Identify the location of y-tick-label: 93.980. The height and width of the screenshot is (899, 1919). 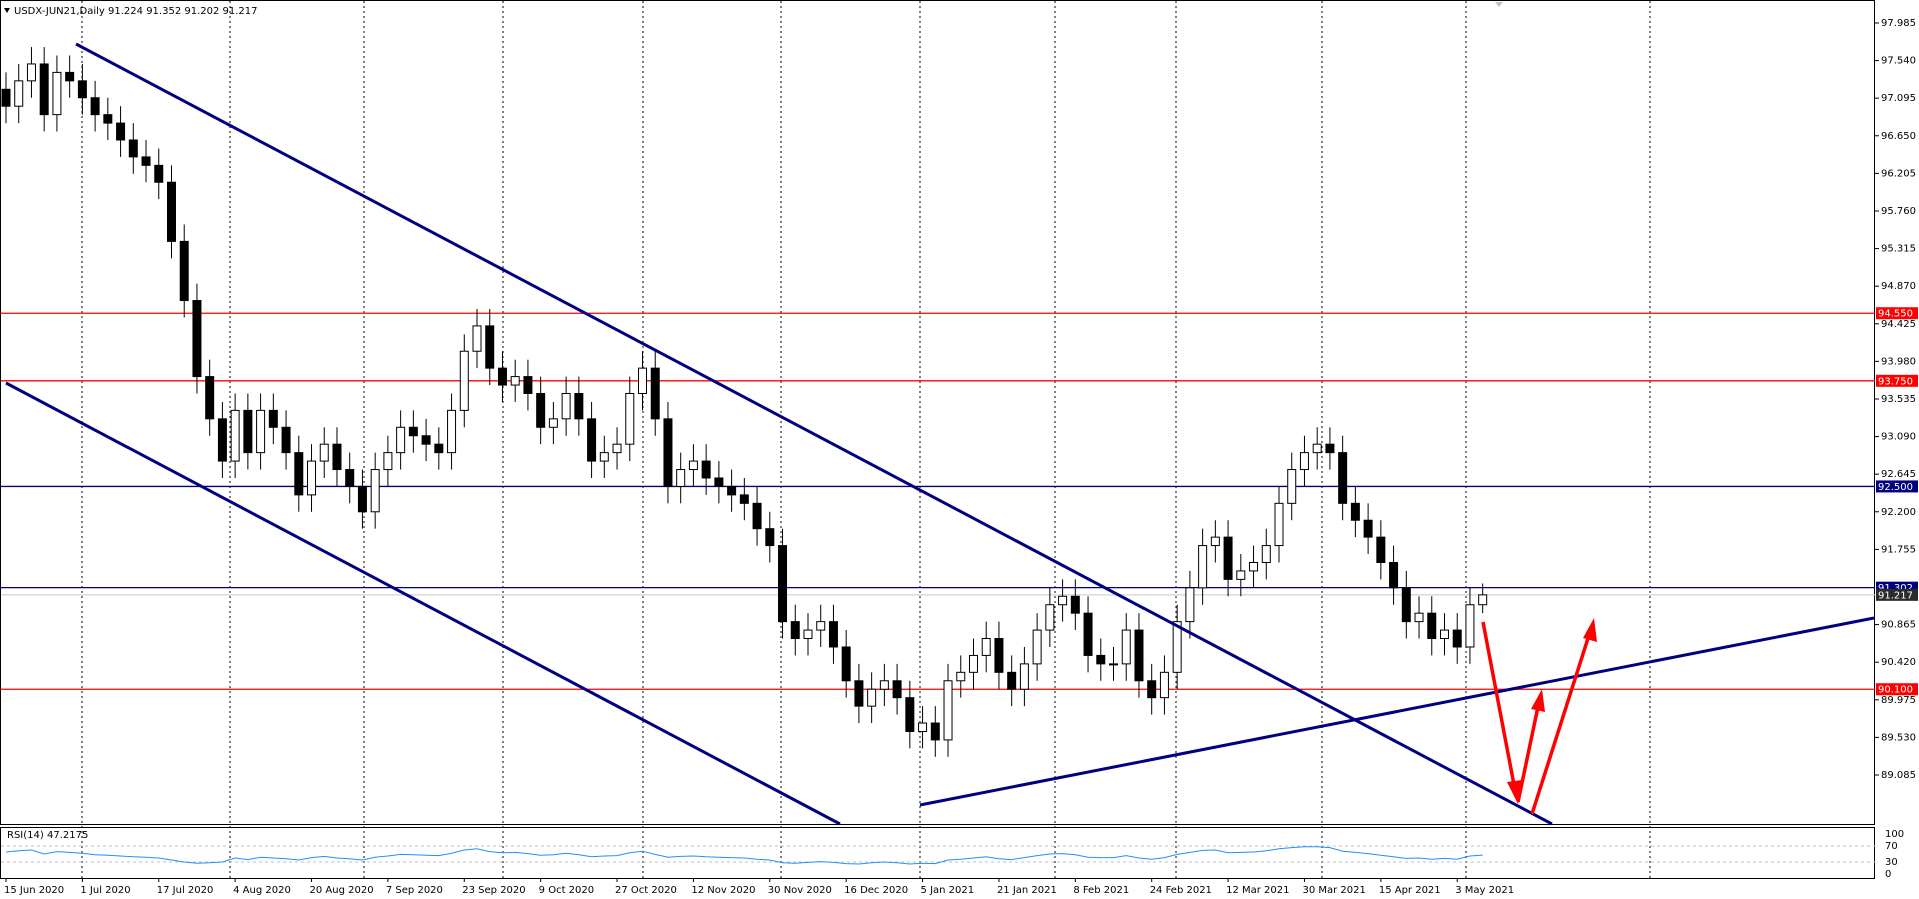
(1898, 361).